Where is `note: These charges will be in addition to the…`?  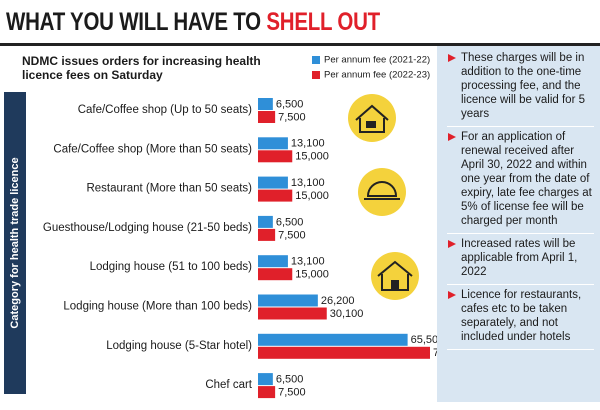 note: These charges will be in addition to the… is located at coordinates (520, 87).